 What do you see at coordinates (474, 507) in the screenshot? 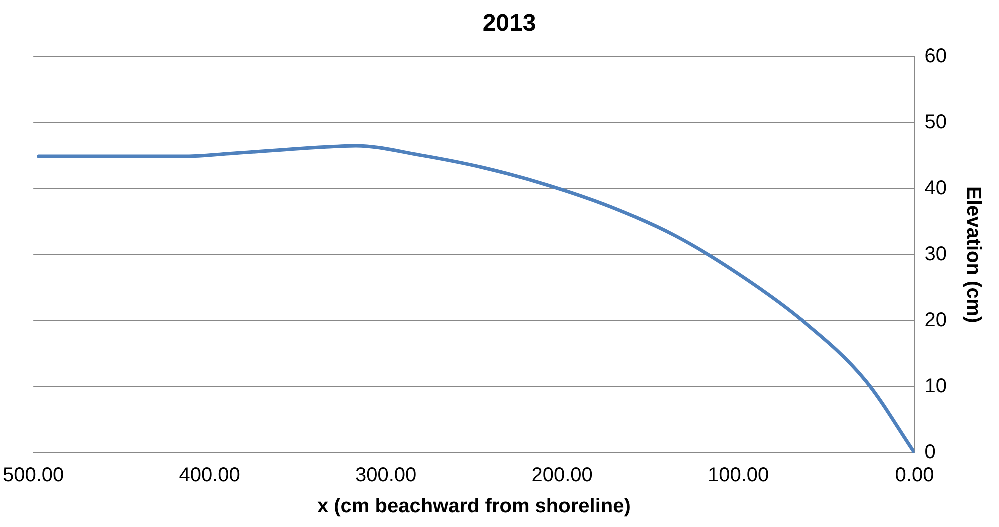
I see `x-axis-title: x (cm beachward from shoreline)` at bounding box center [474, 507].